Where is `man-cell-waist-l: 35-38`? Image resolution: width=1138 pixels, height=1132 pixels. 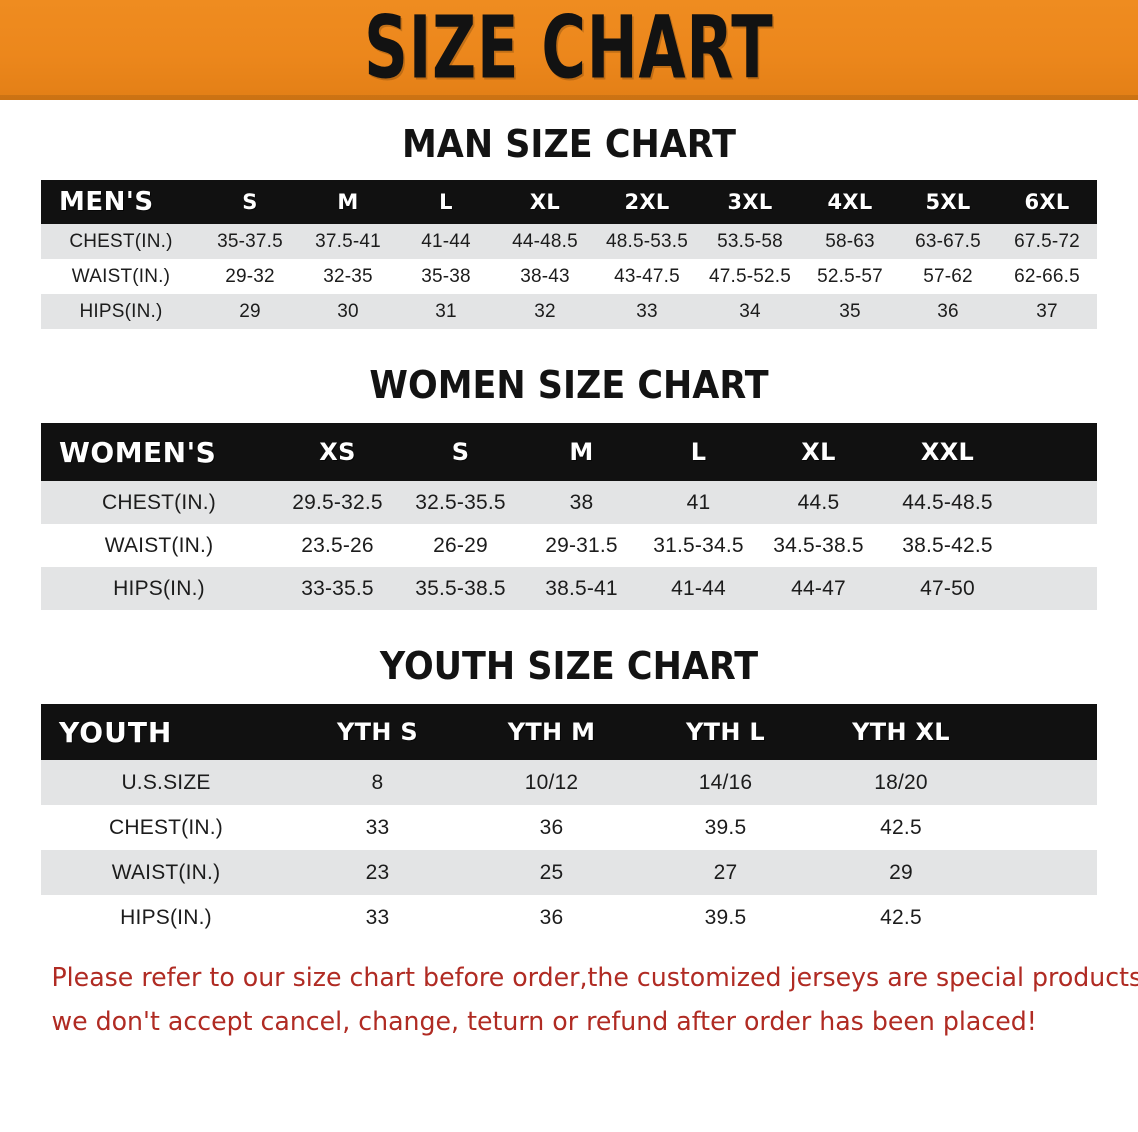 man-cell-waist-l: 35-38 is located at coordinates (446, 276).